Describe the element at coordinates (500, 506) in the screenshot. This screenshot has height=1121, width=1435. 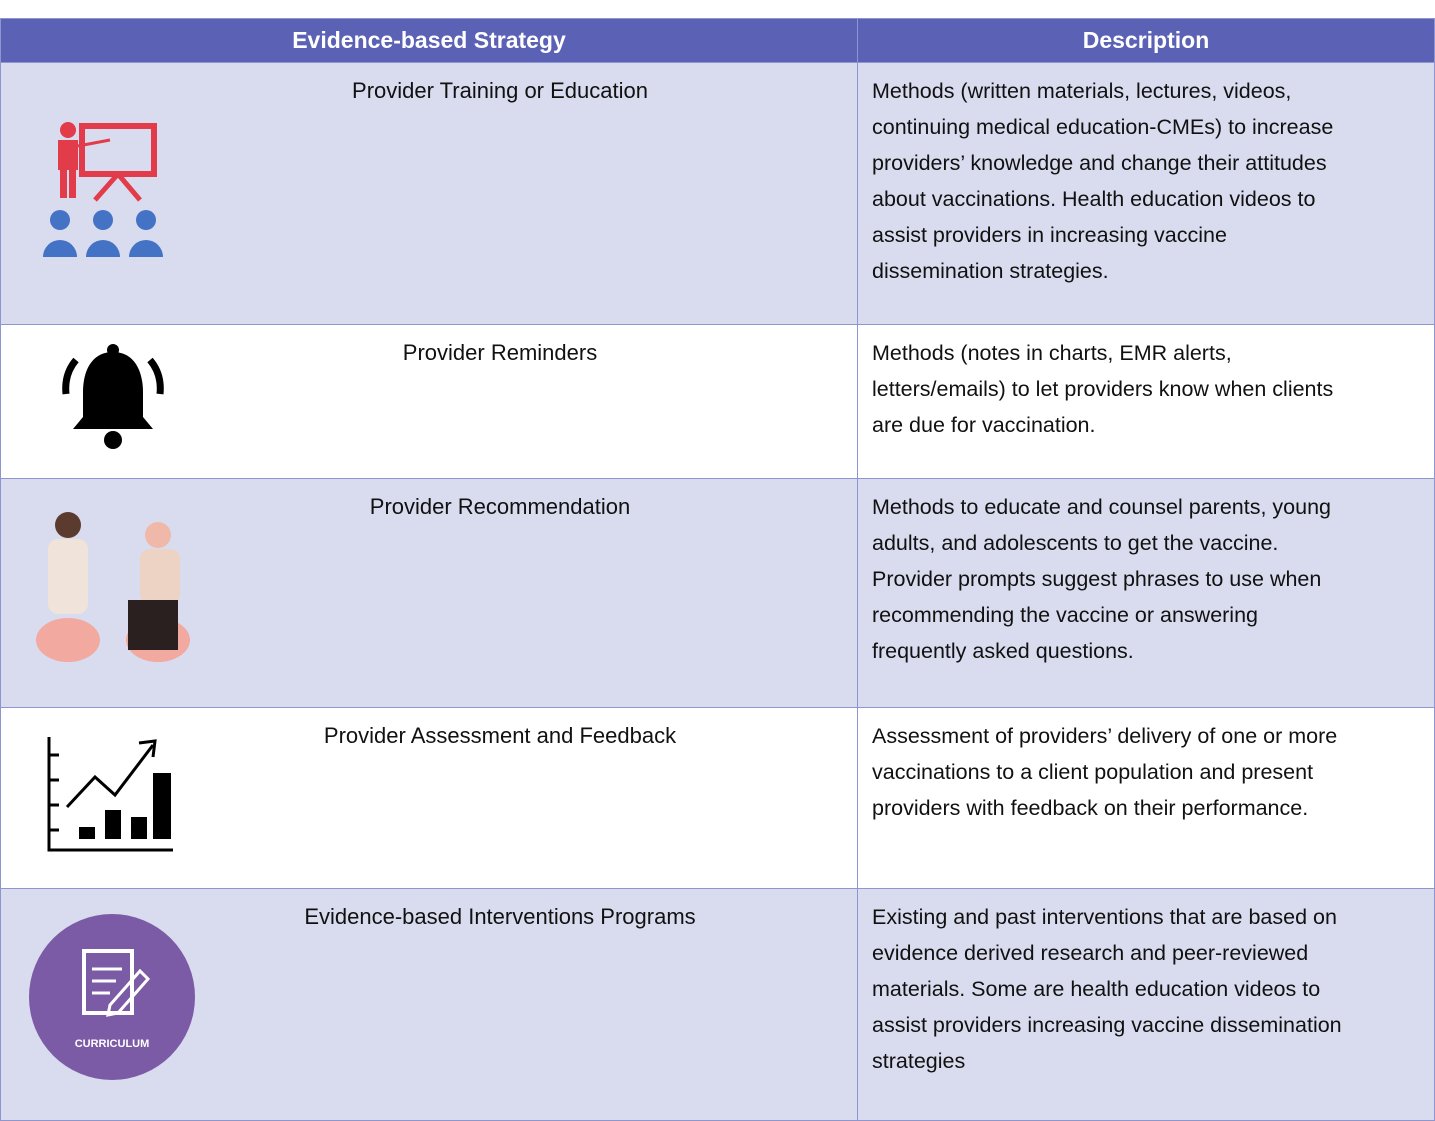
I see `strategy-text: Provider Recommendation` at that location.